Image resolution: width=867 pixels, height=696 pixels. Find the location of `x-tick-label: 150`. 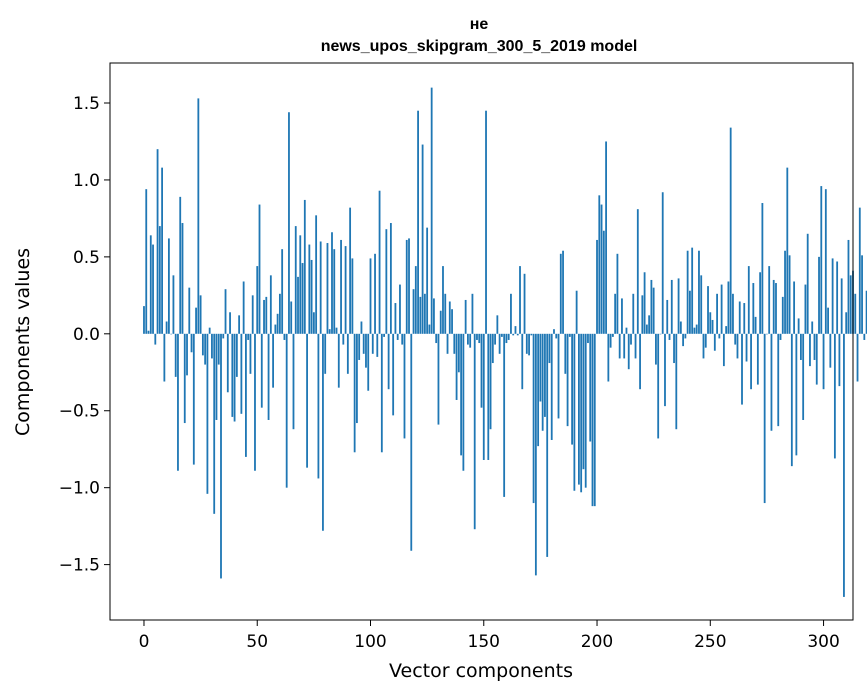

x-tick-label: 150 is located at coordinates (484, 642).